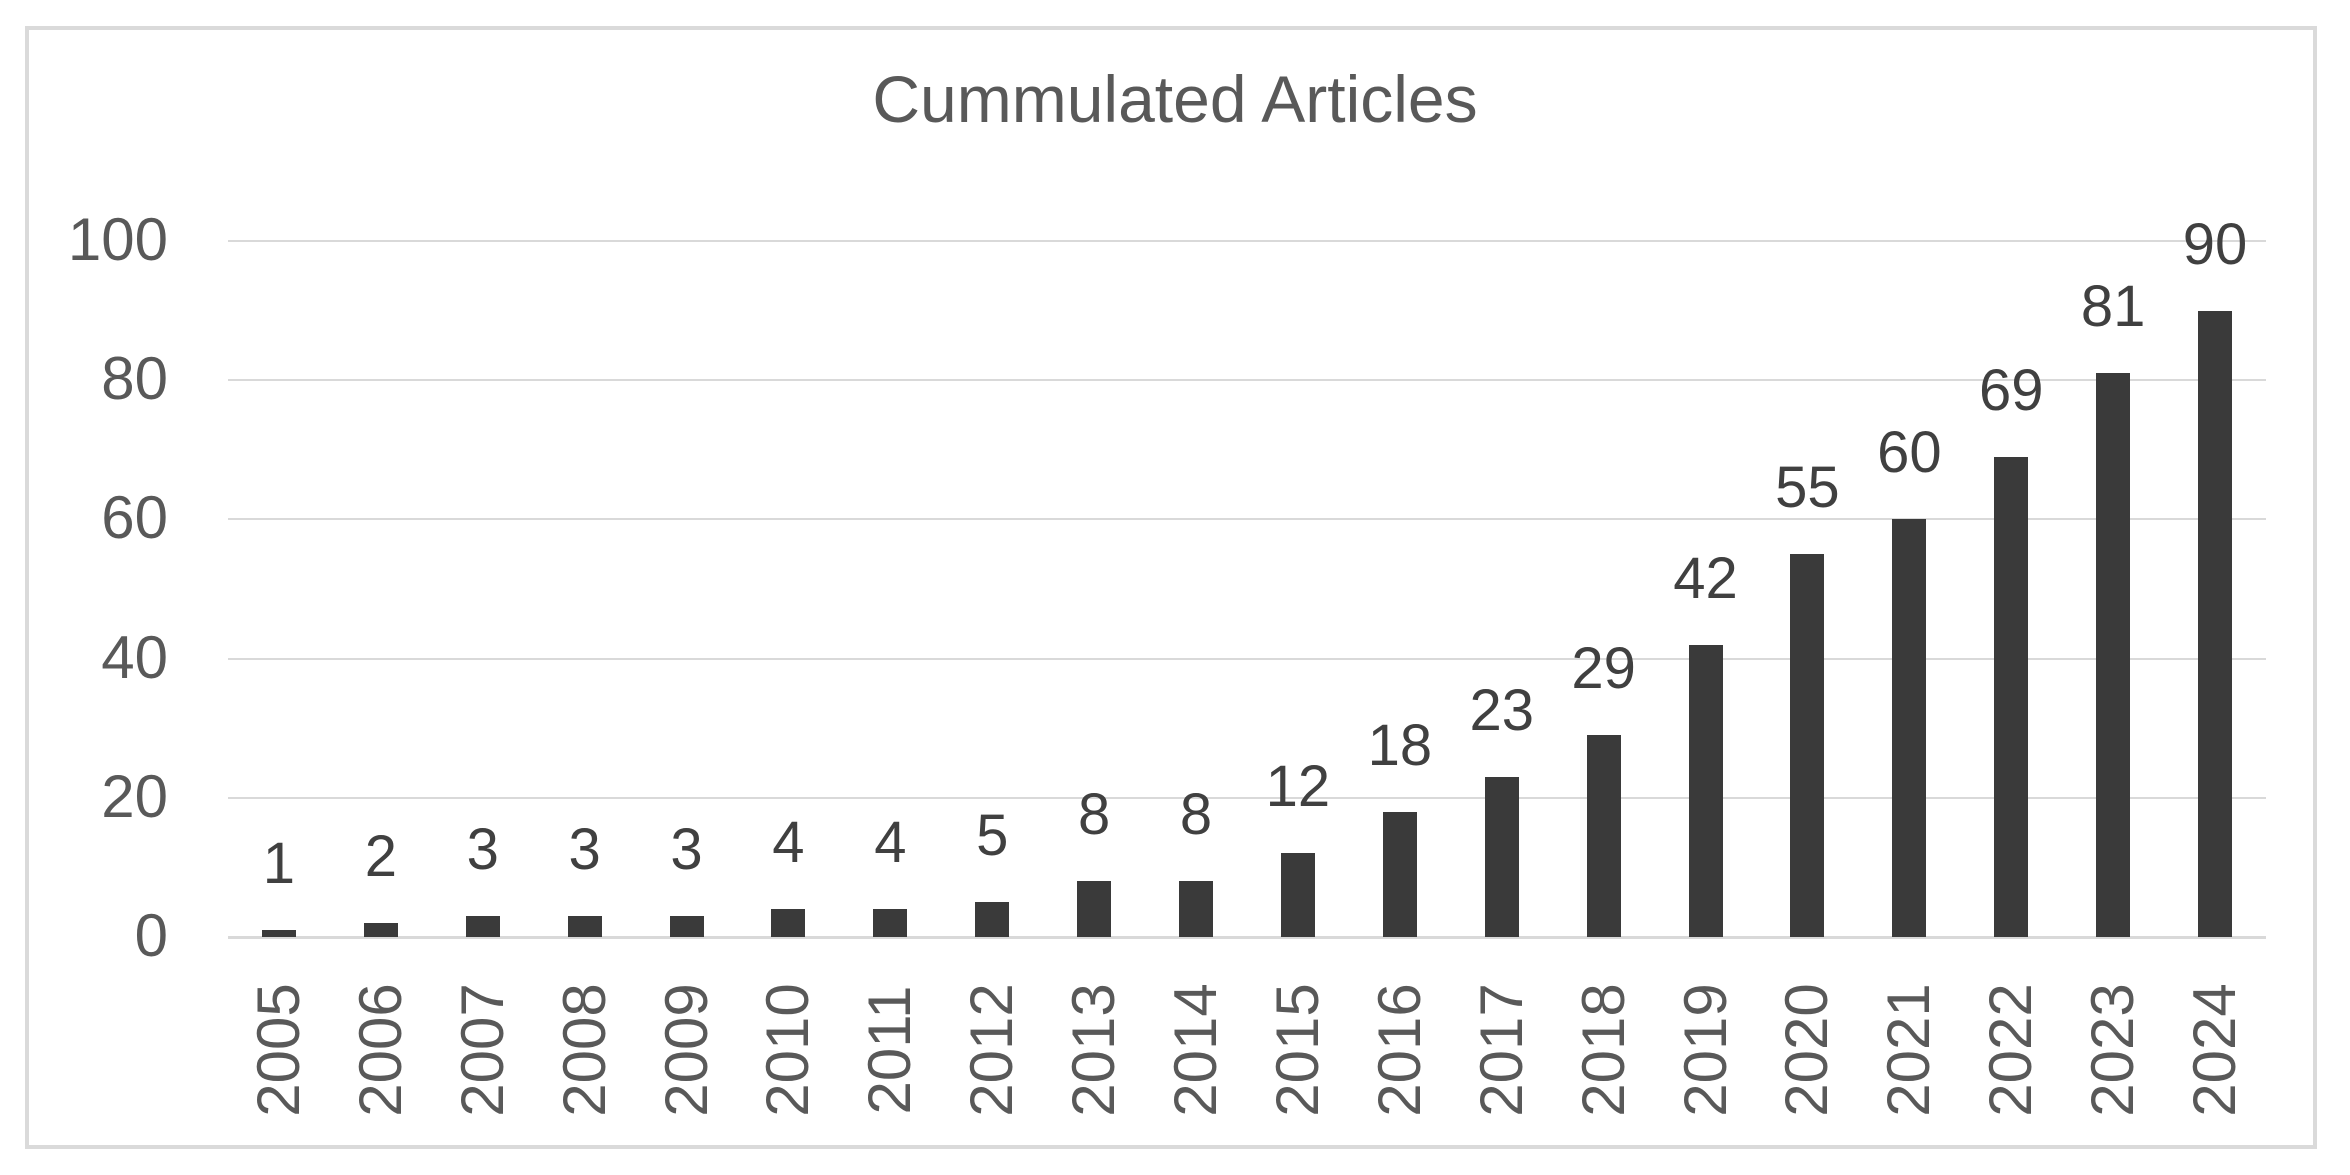 Image resolution: width=2350 pixels, height=1175 pixels. I want to click on x-axis-label-2010: 2010, so click(788, 1050).